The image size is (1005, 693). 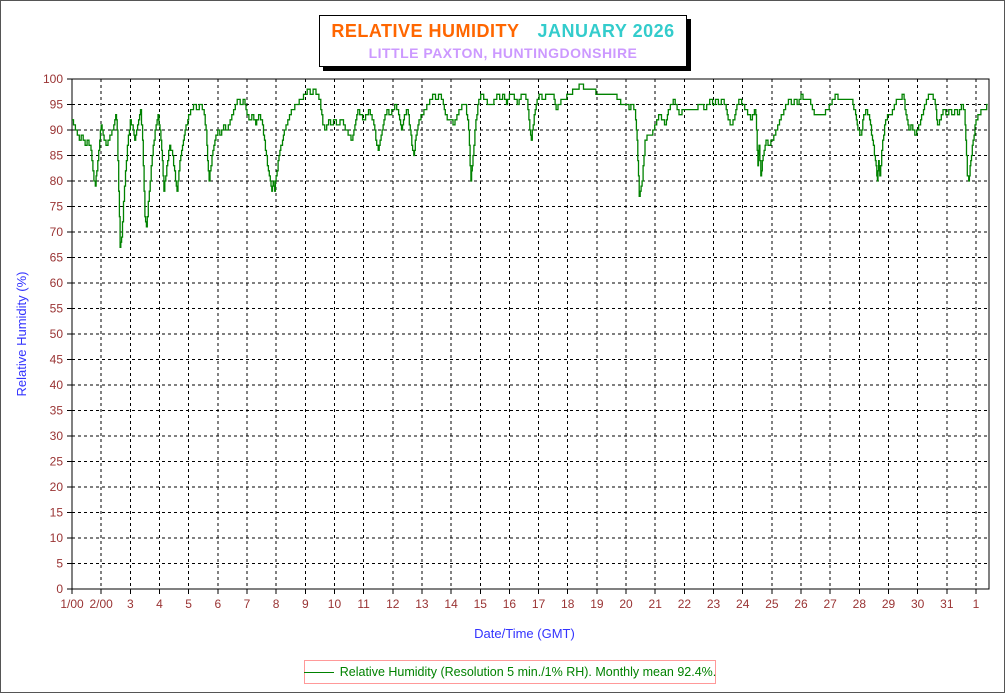 I want to click on svg-text: 23, so click(x=714, y=604).